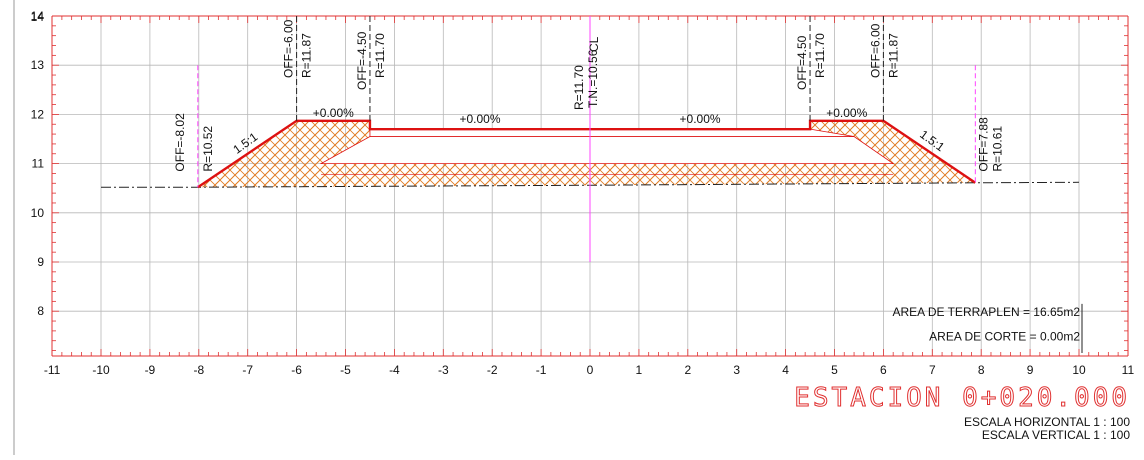 This screenshot has width=1144, height=460. I want to click on x-tick-label: -1, so click(541, 370).